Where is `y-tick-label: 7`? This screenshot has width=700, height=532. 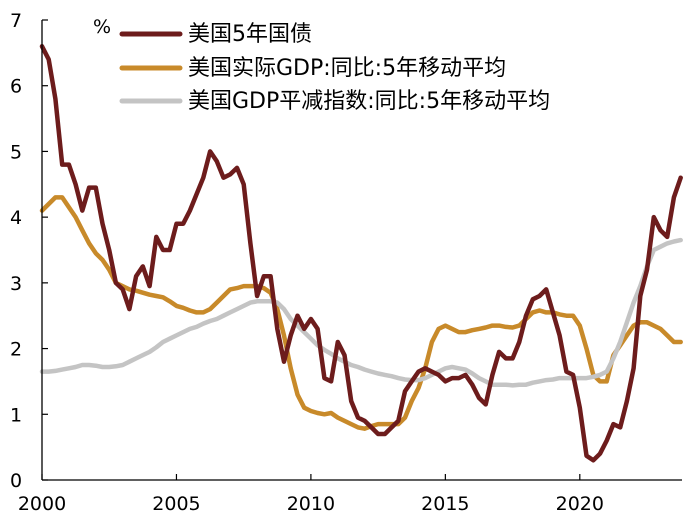 y-tick-label: 7 is located at coordinates (16, 21).